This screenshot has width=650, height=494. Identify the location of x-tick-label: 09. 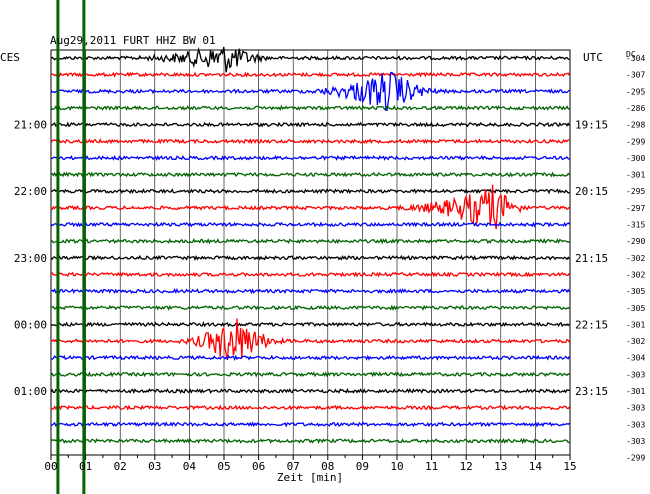
(362, 466).